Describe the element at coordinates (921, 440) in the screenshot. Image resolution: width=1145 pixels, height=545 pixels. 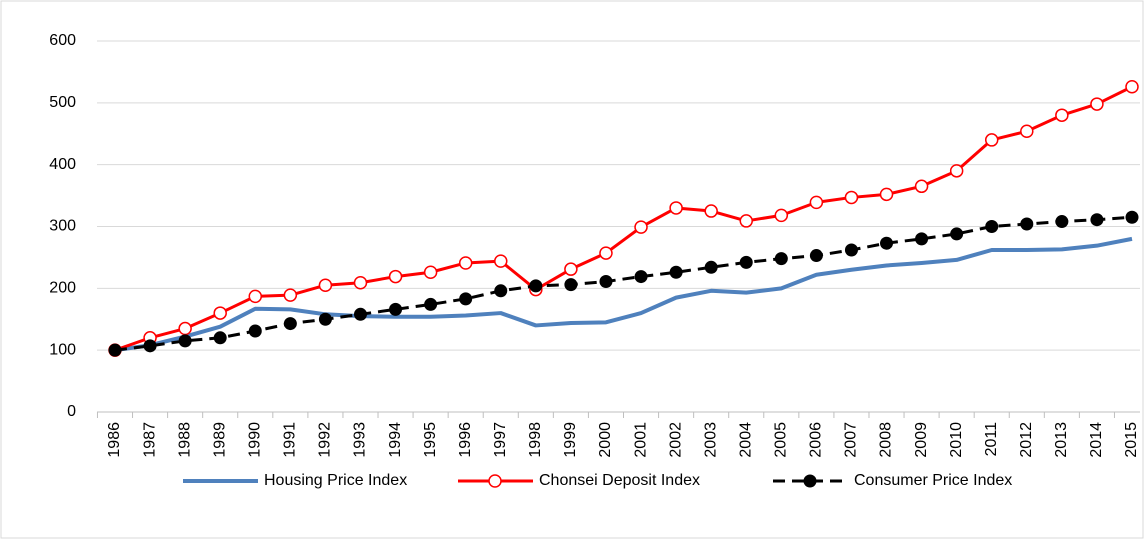
I see `x-tick-label: 2009` at that location.